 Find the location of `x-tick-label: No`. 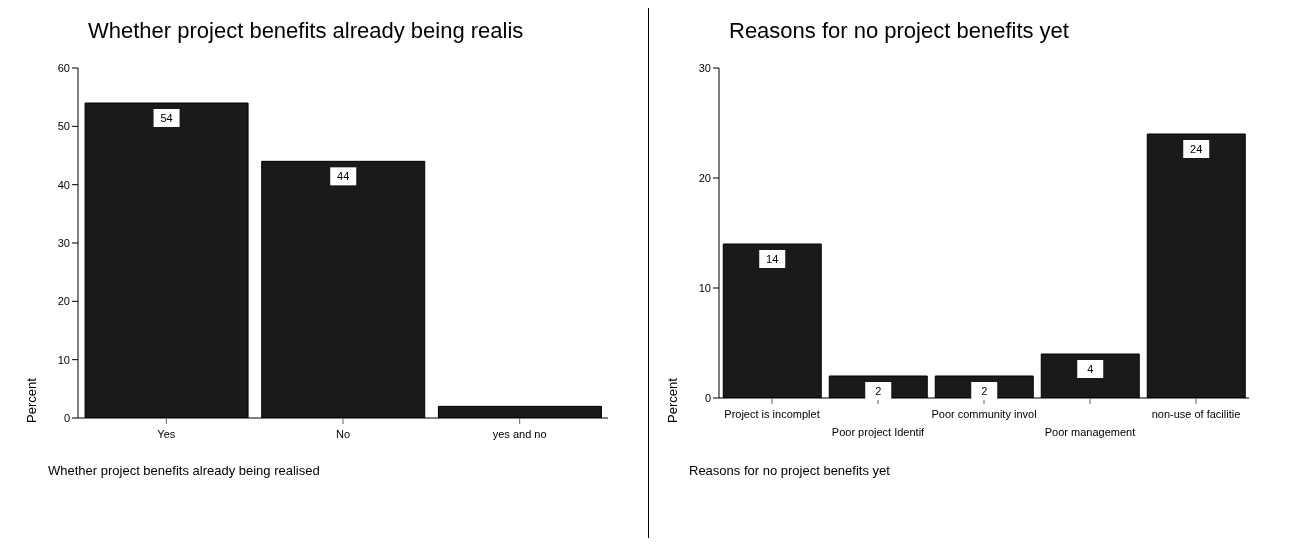

x-tick-label: No is located at coordinates (343, 434).